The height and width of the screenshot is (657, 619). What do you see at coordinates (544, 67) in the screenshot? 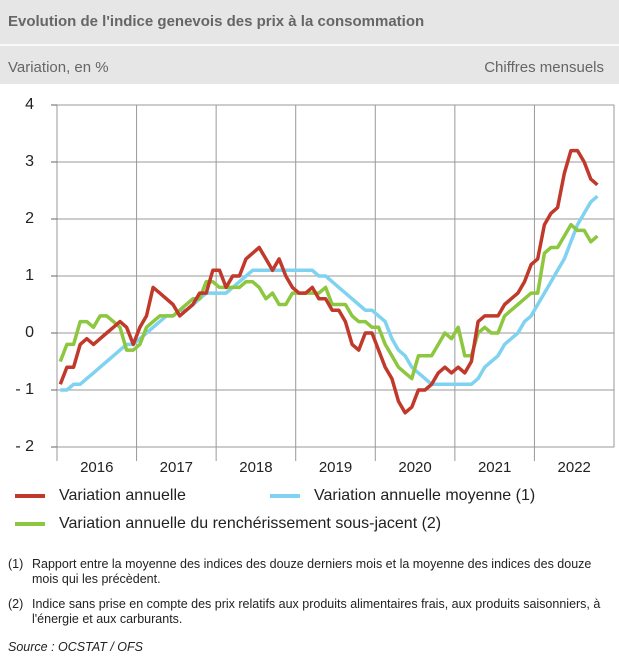
I see `frequency-note: Chiffres mensuels` at bounding box center [544, 67].